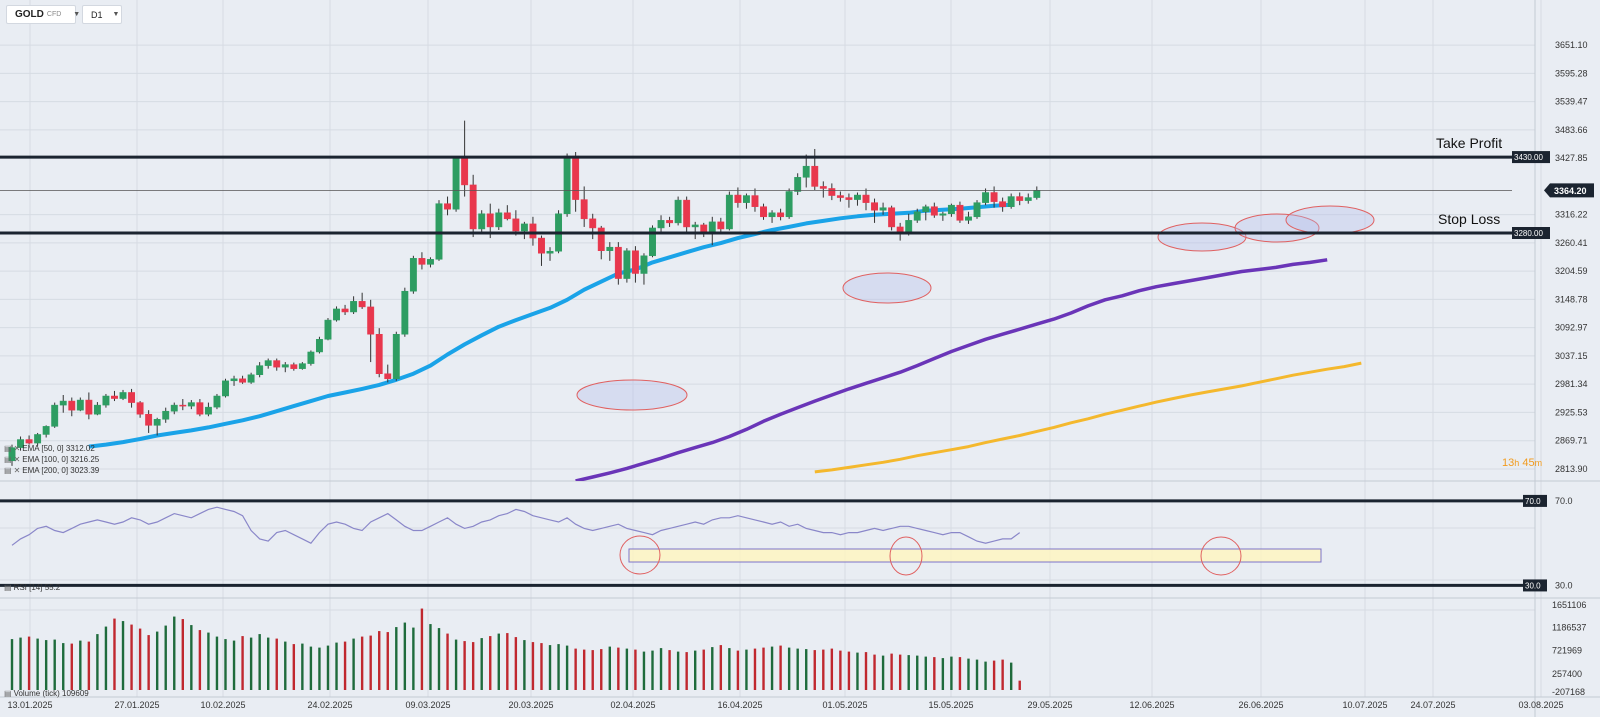  I want to click on symbol-selector: GOLD CFD ▼, so click(43, 14).